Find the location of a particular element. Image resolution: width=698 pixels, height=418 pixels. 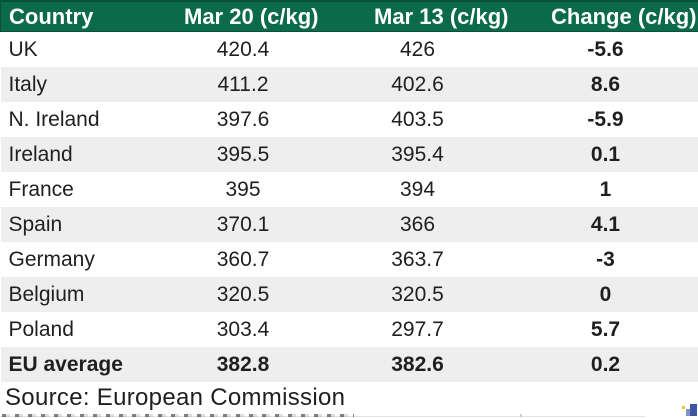

change-cell: 4.1 is located at coordinates (605, 224).